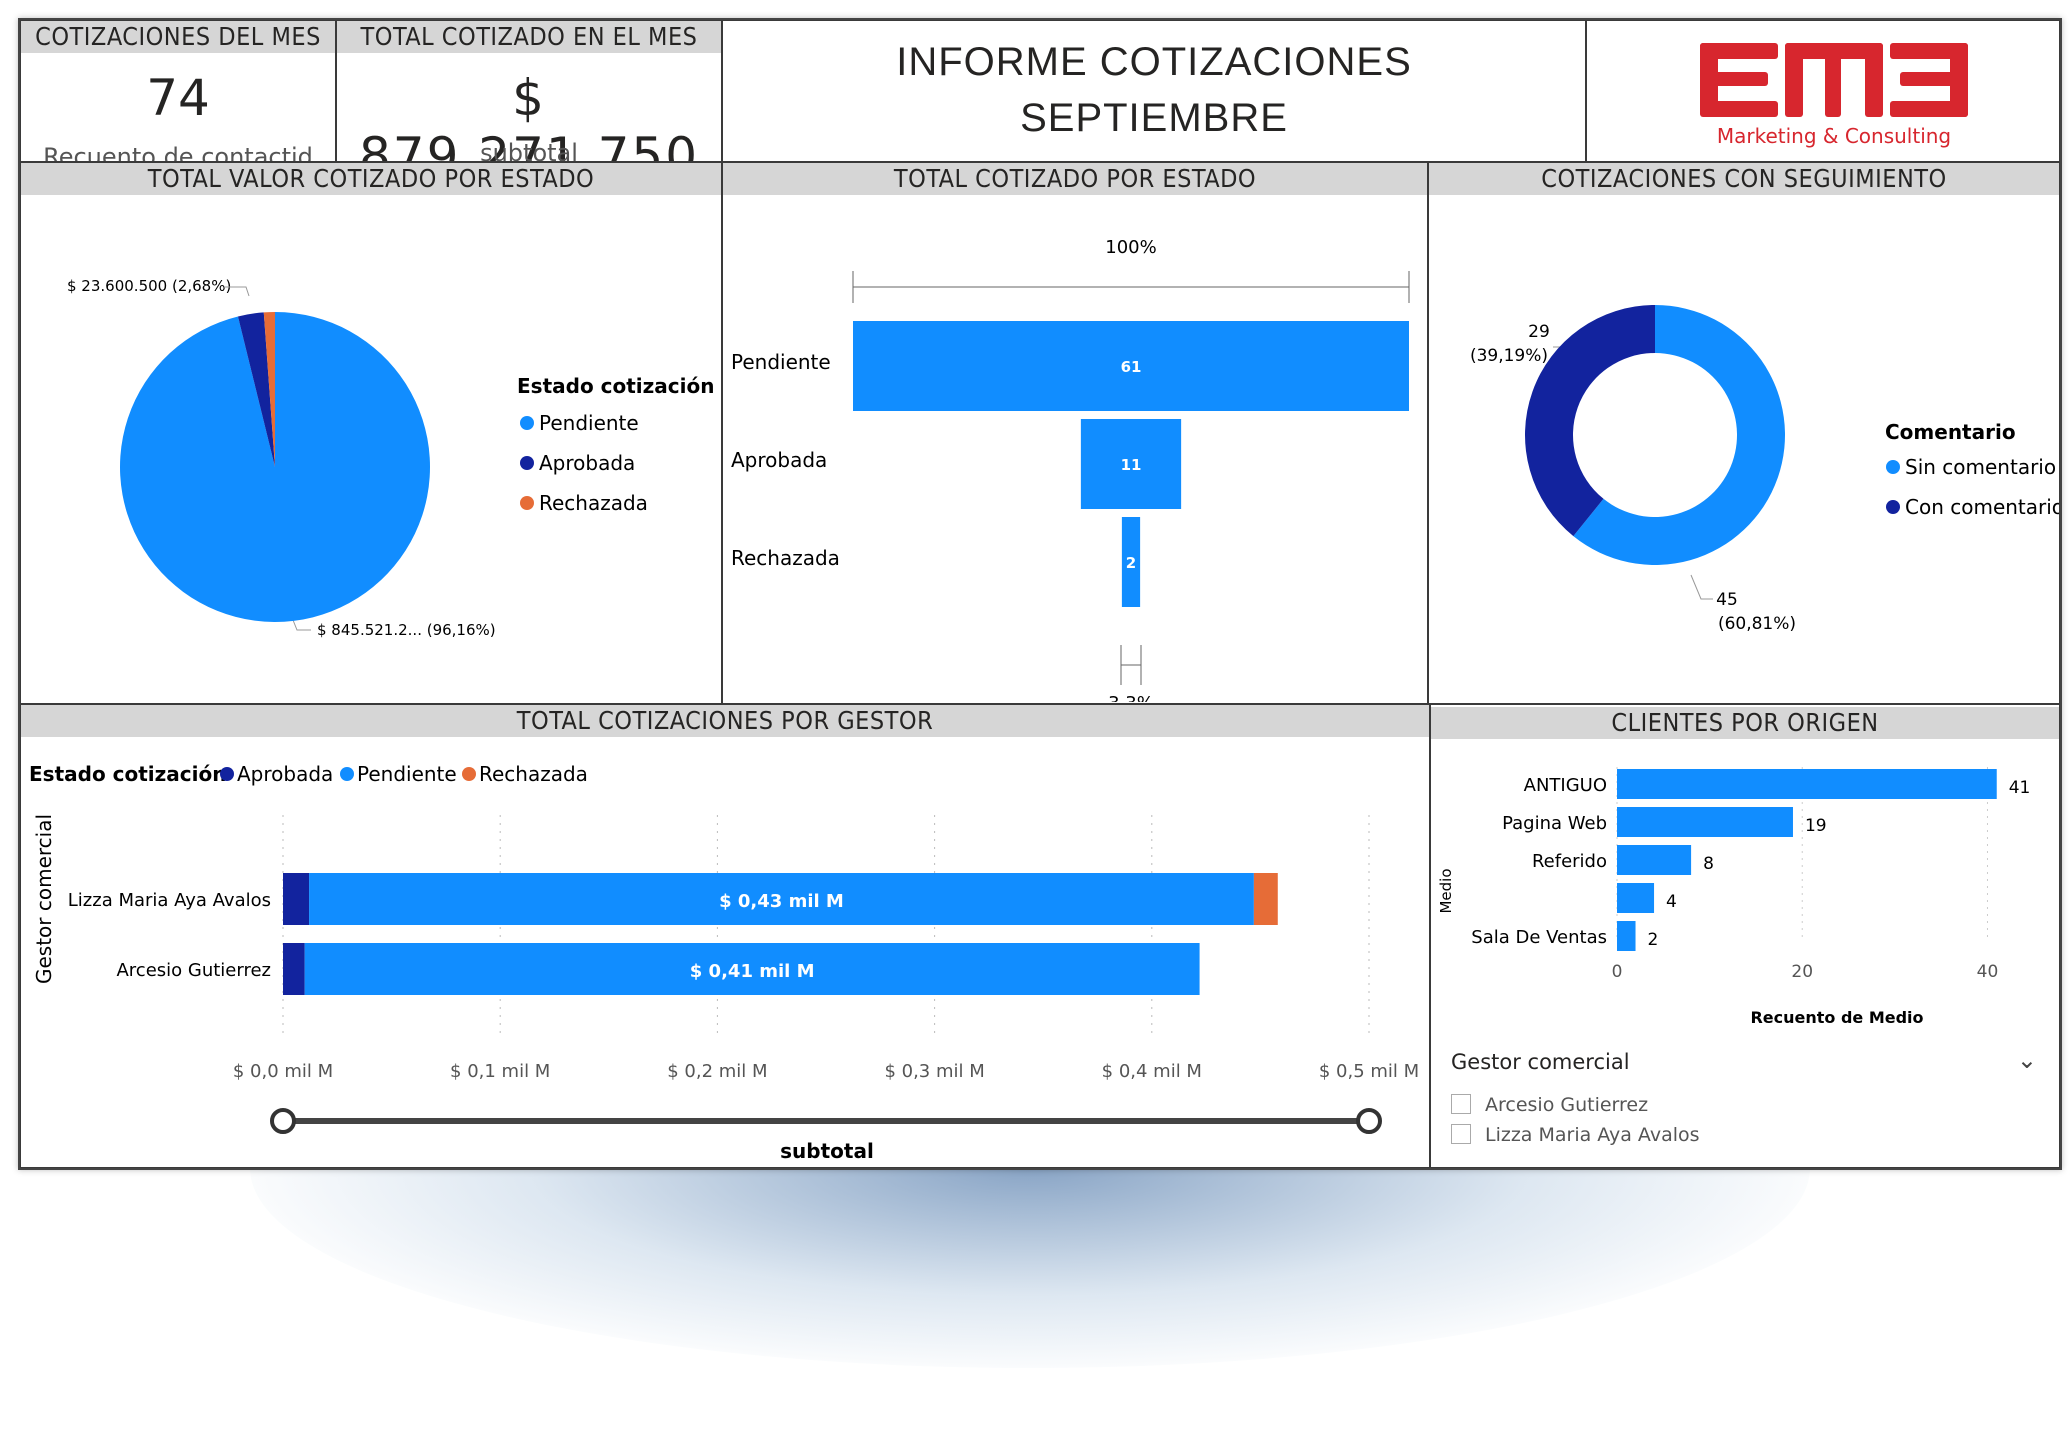 This screenshot has width=2070, height=1430. I want to click on origen-category-label: Referido, so click(1569, 861).